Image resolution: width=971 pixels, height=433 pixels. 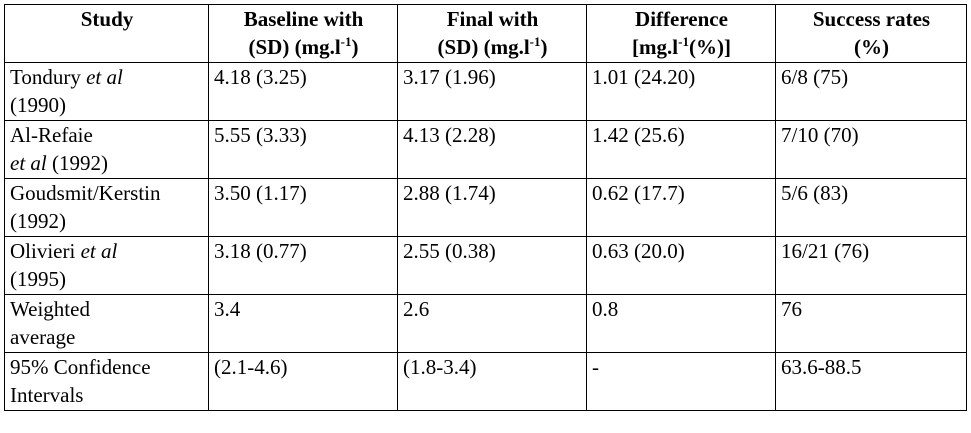 I want to click on header-baseline: Baseline with (SD) (mg.l-1), so click(x=303, y=33).